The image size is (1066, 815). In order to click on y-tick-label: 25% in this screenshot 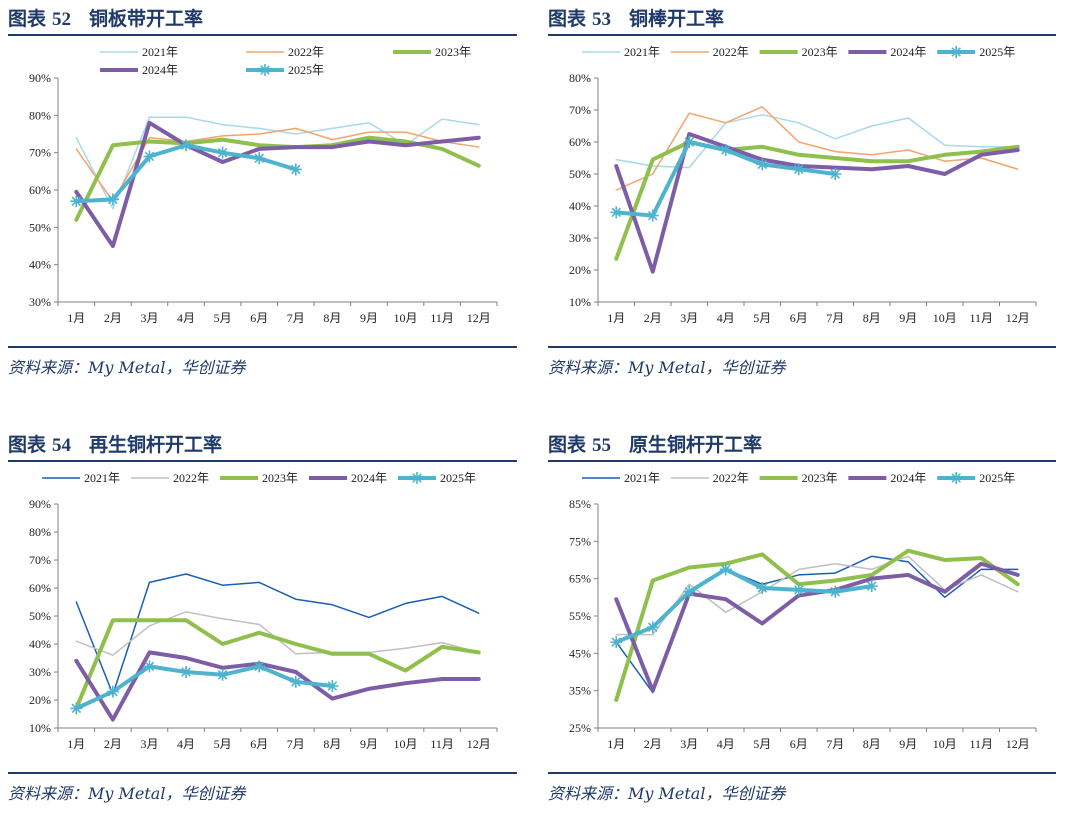, I will do `click(580, 728)`.